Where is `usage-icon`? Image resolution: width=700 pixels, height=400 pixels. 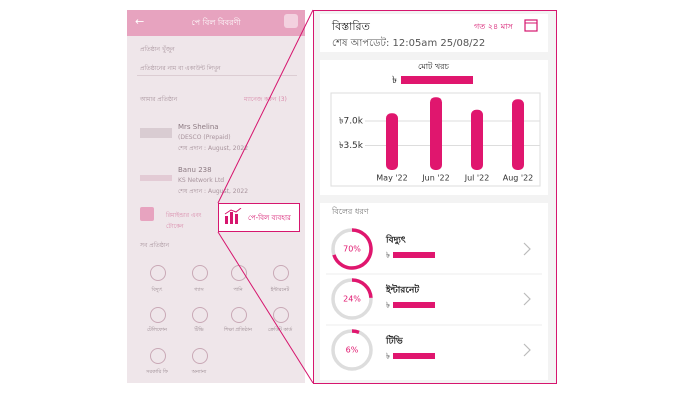
usage-icon is located at coordinates (233, 216).